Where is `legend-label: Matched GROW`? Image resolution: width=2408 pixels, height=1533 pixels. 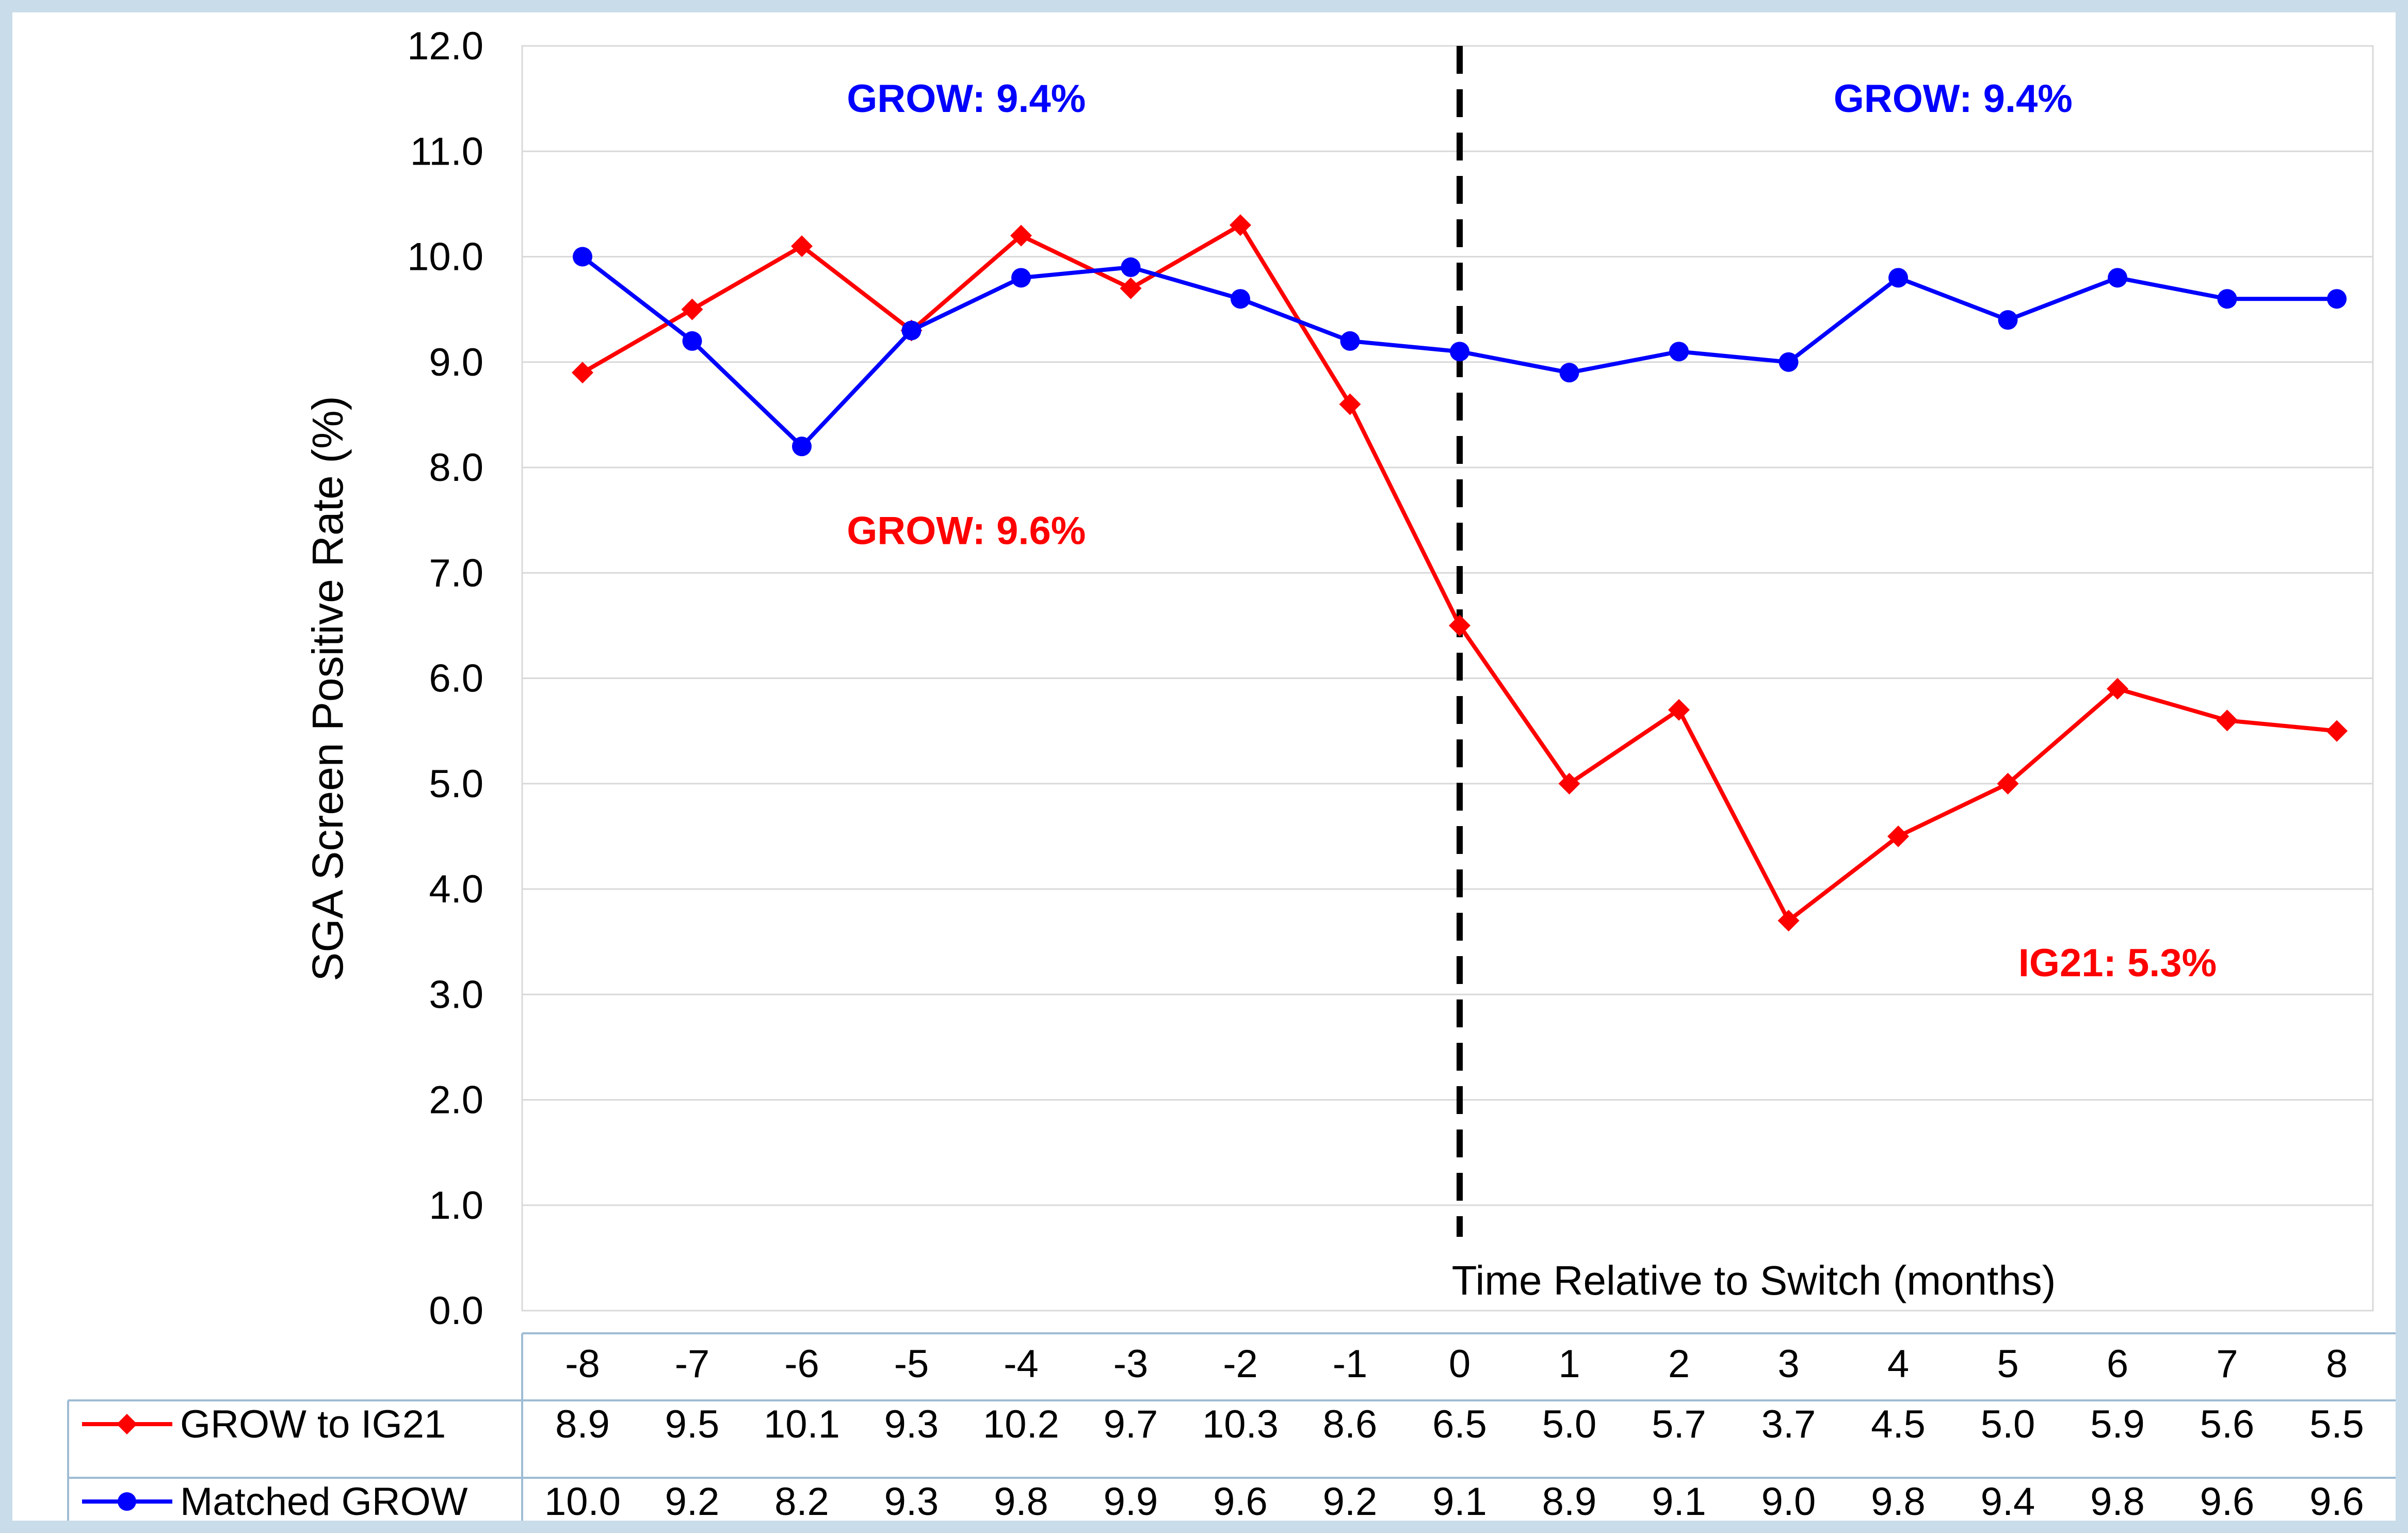
legend-label: Matched GROW is located at coordinates (324, 1501).